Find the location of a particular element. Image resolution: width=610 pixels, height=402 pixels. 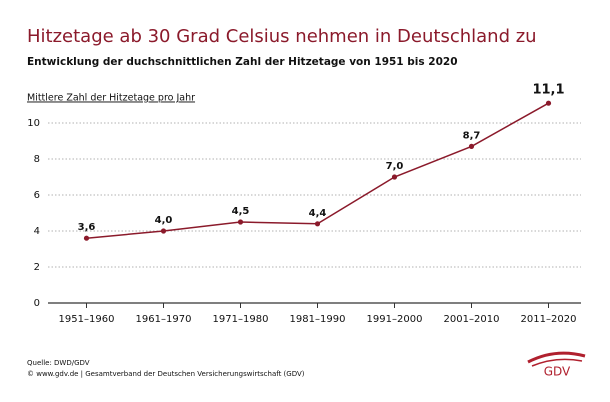

value-label: 8,7 is located at coordinates (472, 135).